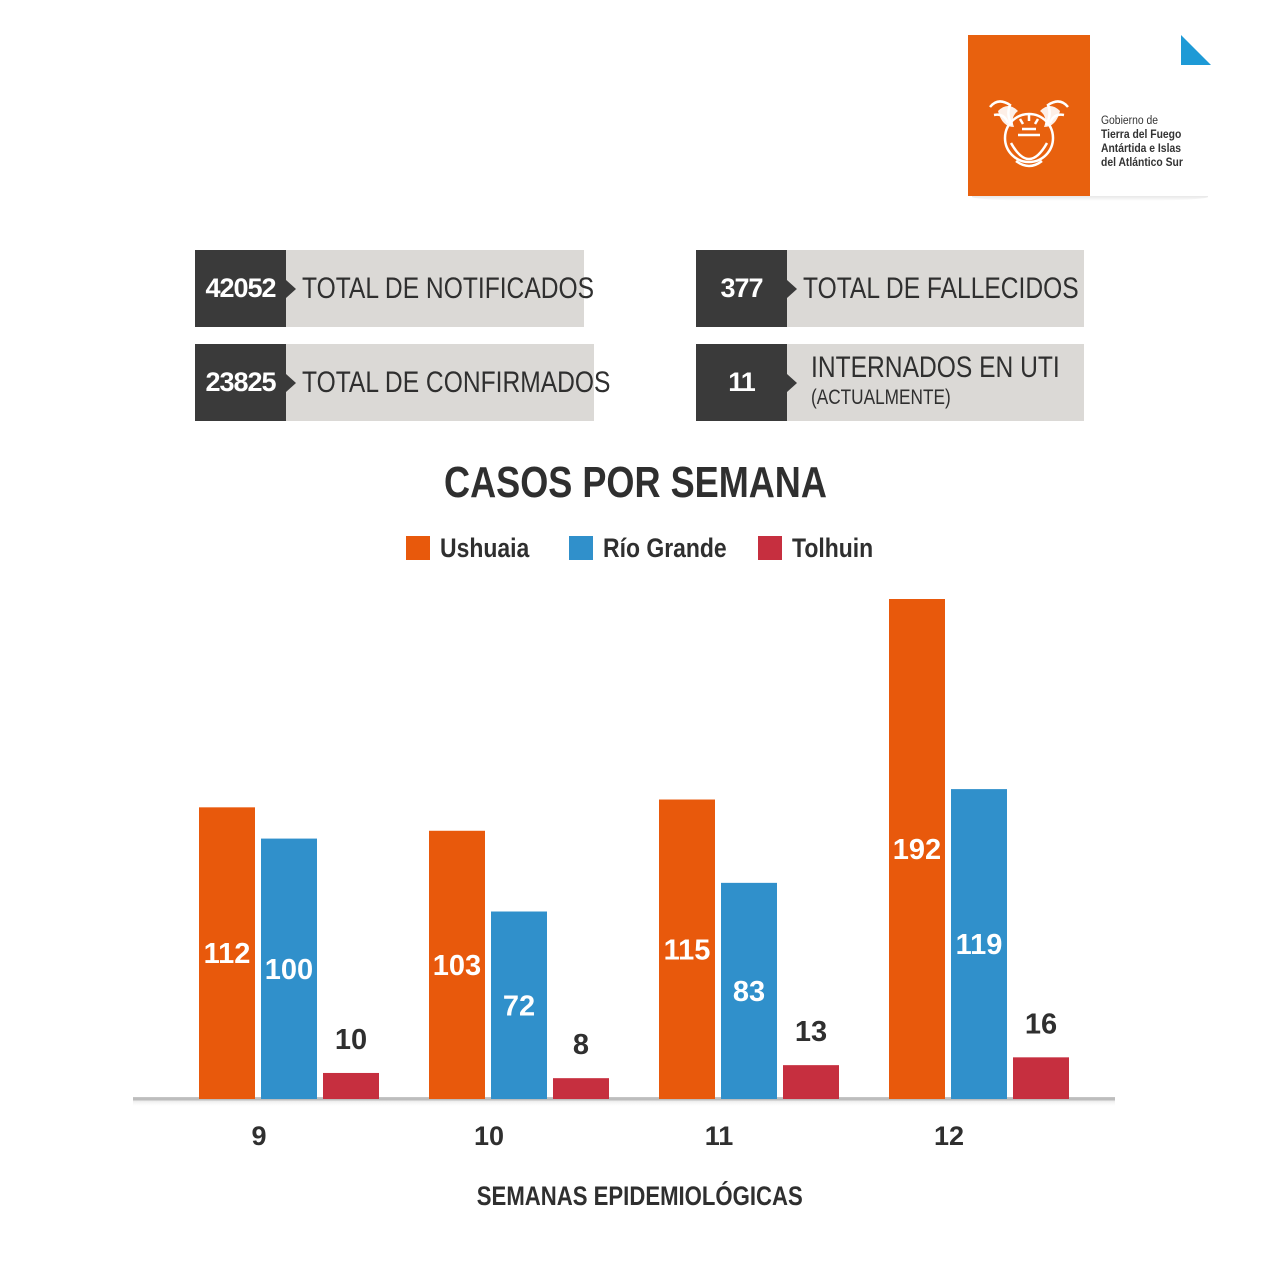 Image resolution: width=1280 pixels, height=1280 pixels. Describe the element at coordinates (1142, 163) in the screenshot. I see `logo-line-4: del Atlántico Sur` at that location.